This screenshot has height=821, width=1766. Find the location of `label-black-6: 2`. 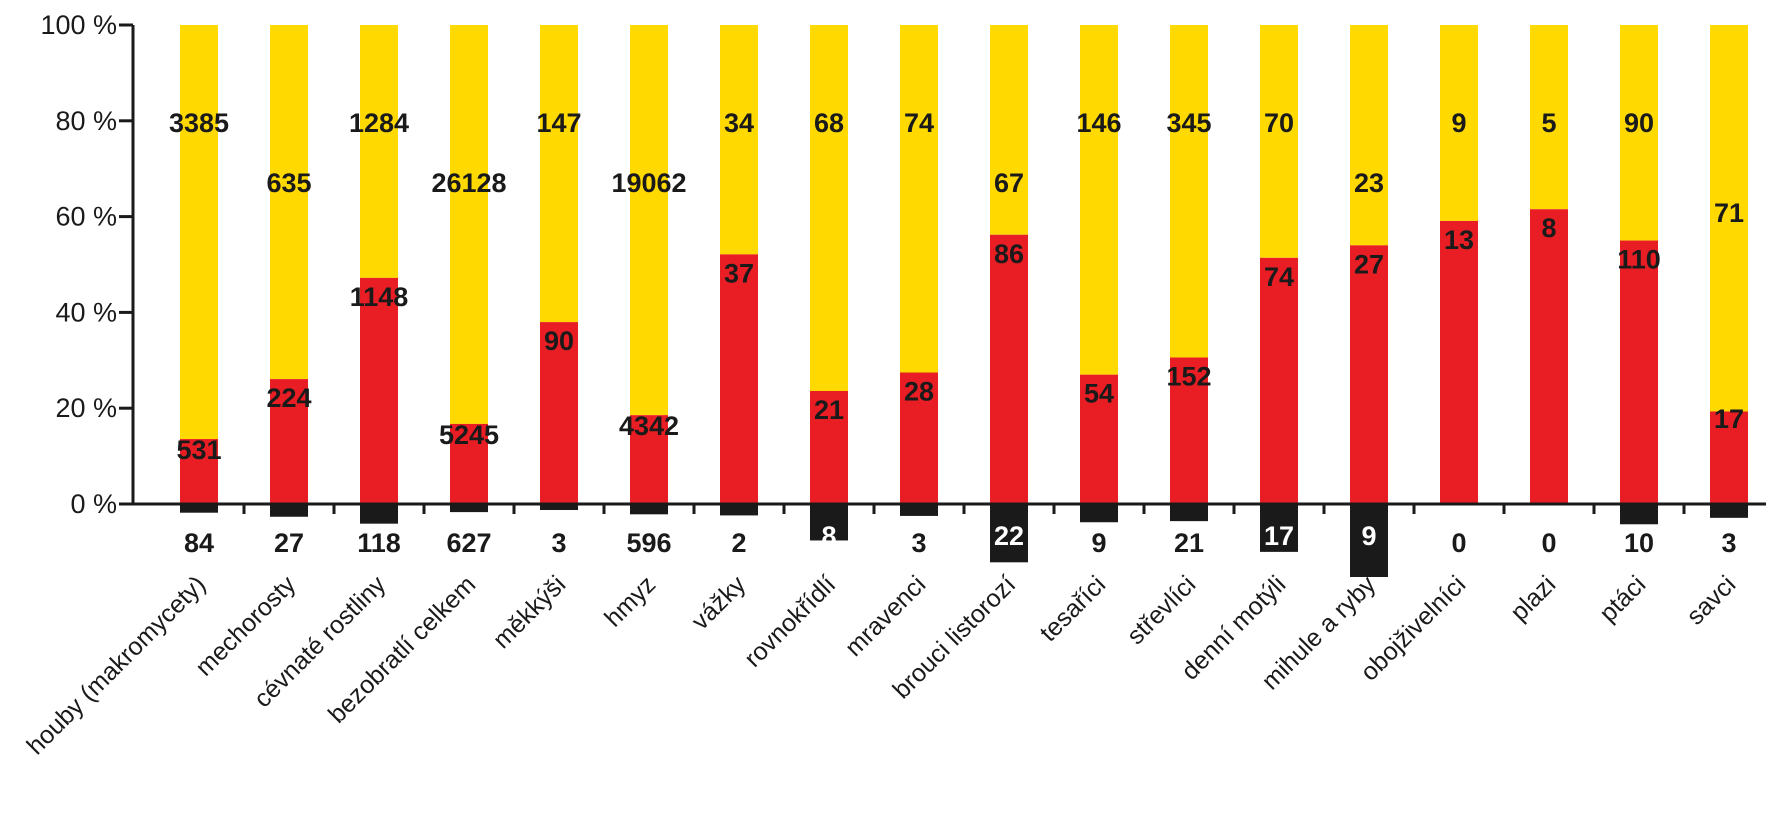

label-black-6: 2 is located at coordinates (738, 543).